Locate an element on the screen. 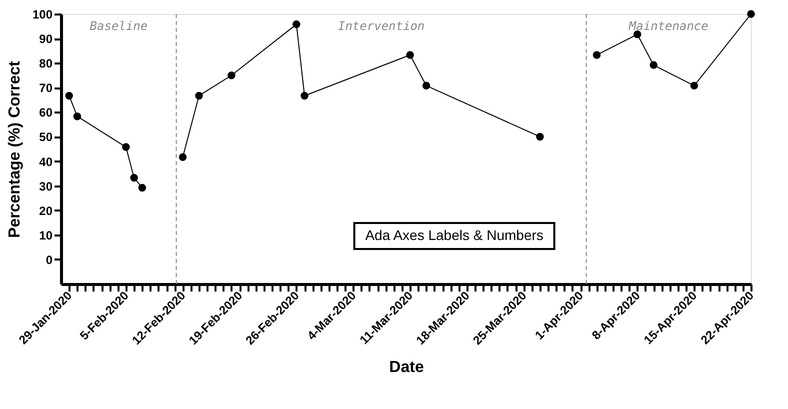  y-tick-label: 10 is located at coordinates (46, 235).